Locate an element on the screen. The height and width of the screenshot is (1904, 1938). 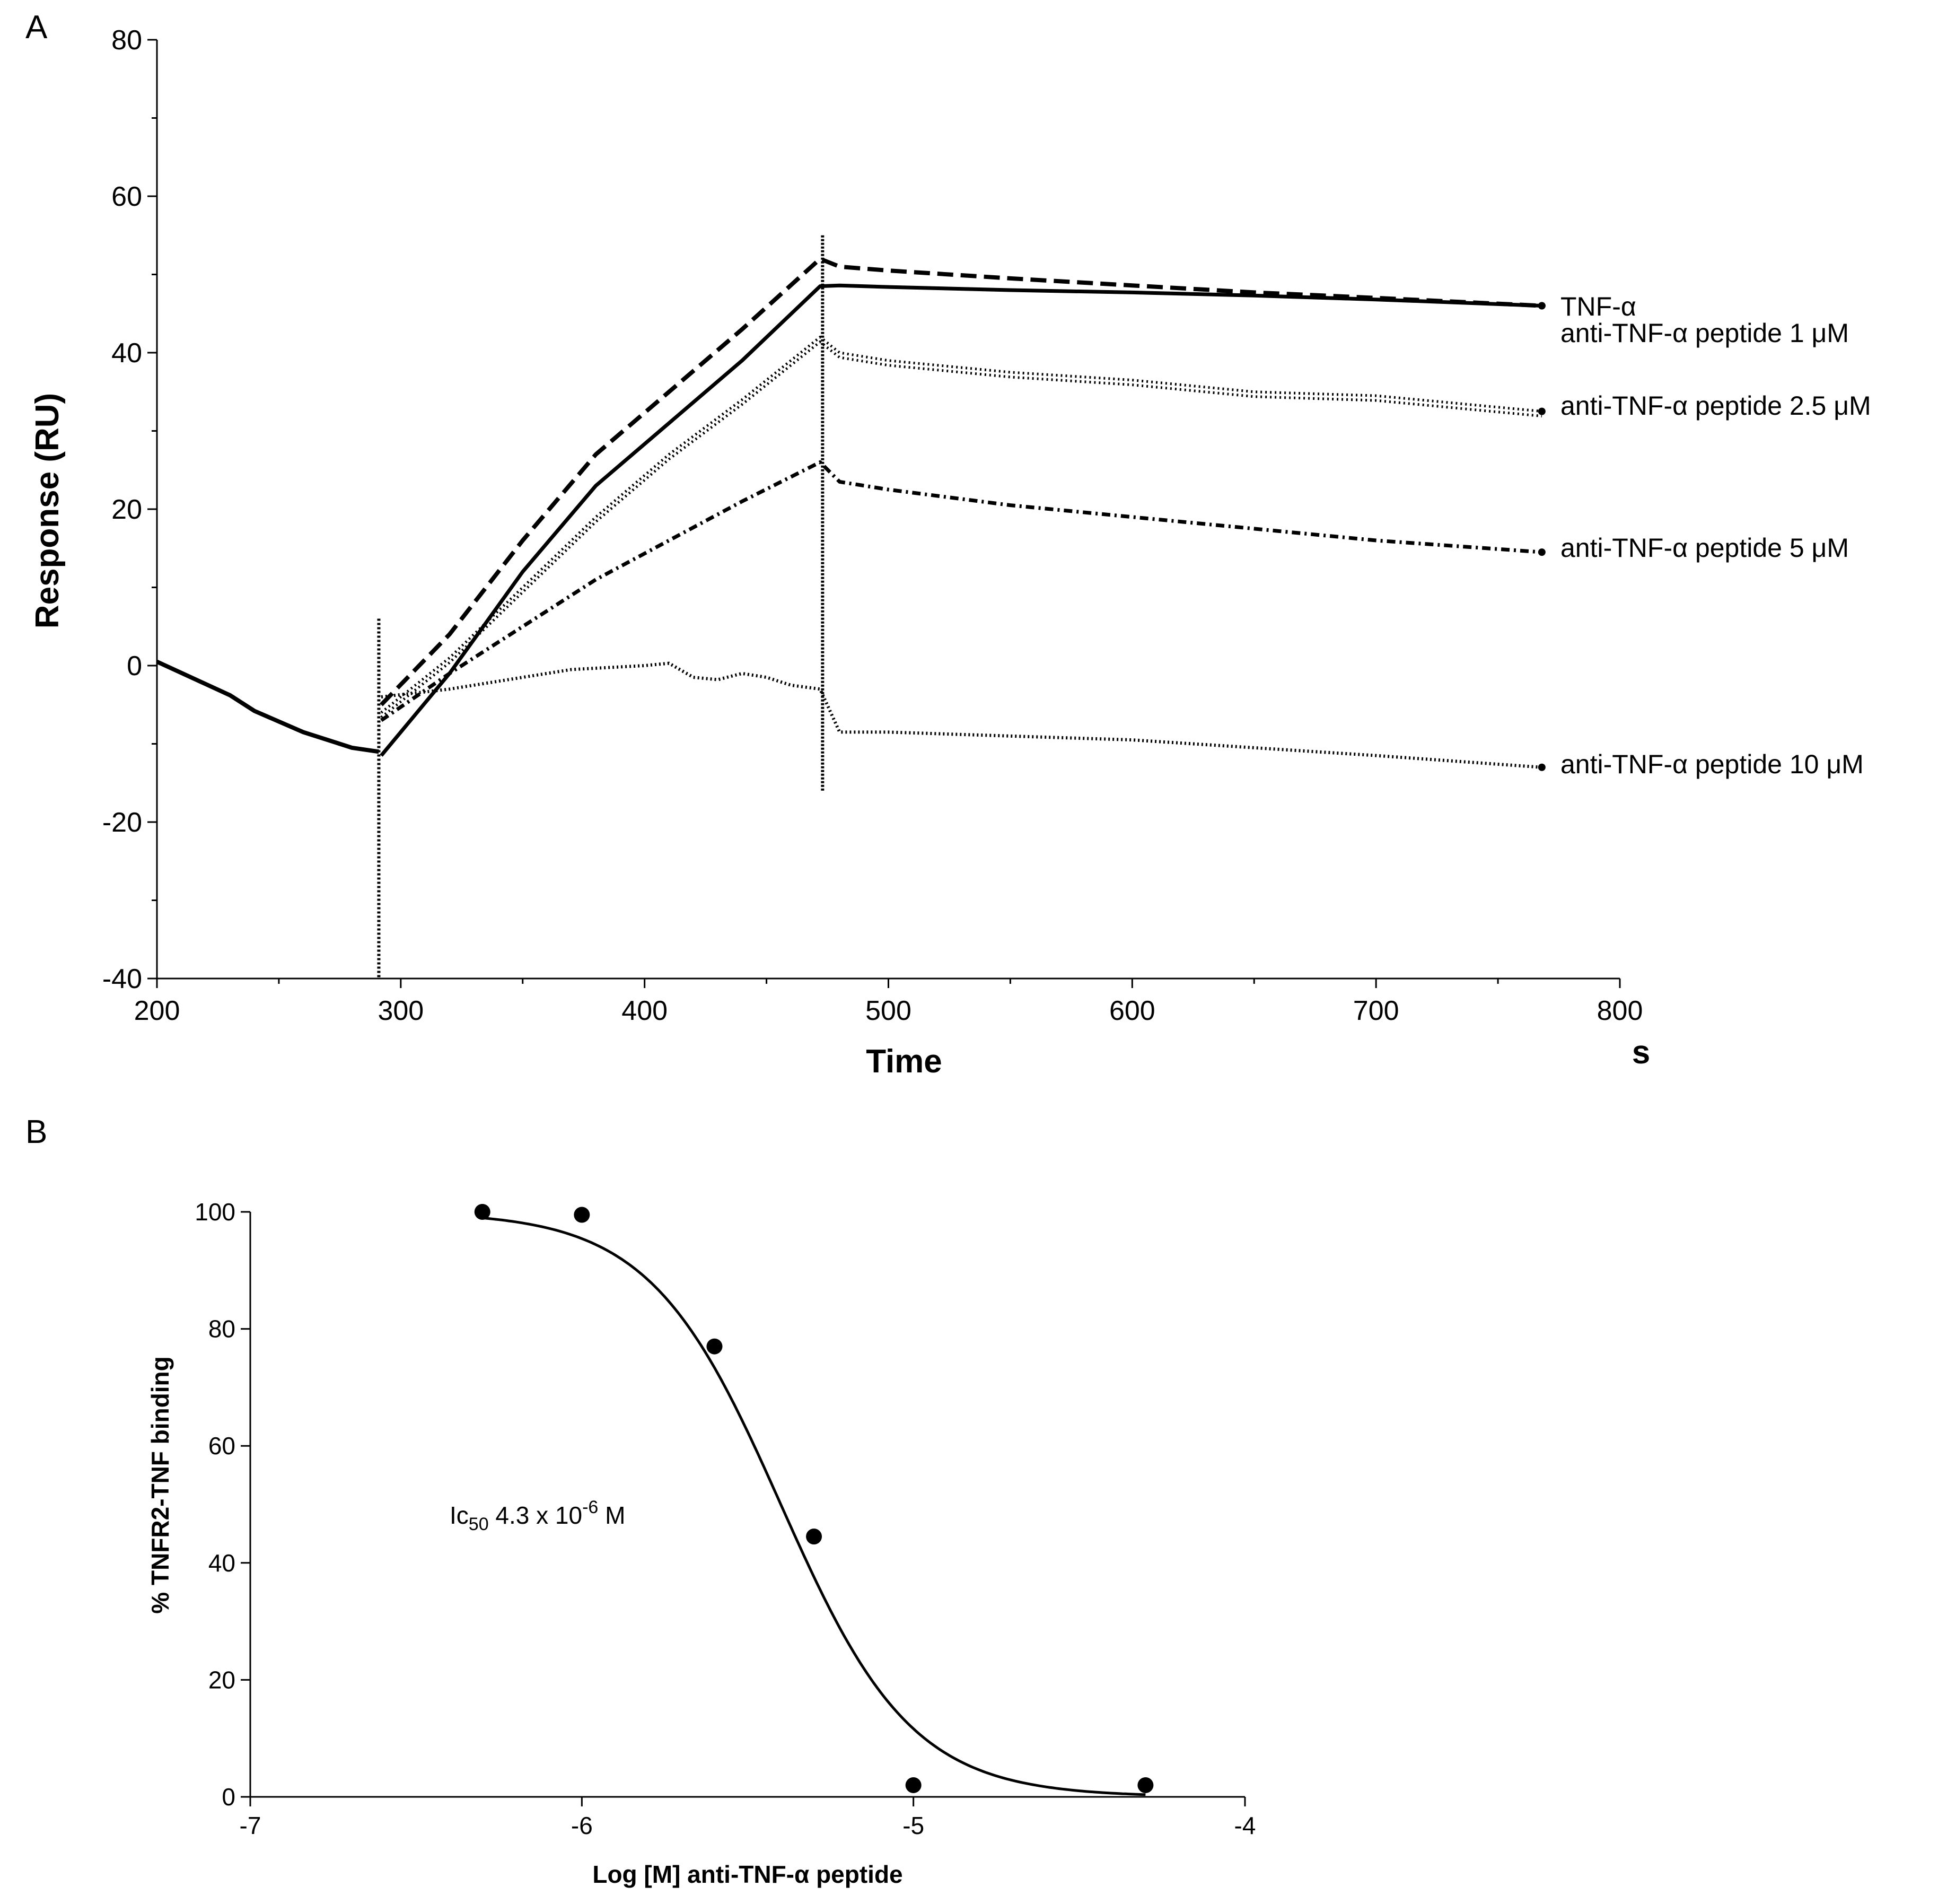
ic50-prefix: Ic is located at coordinates (459, 1515).